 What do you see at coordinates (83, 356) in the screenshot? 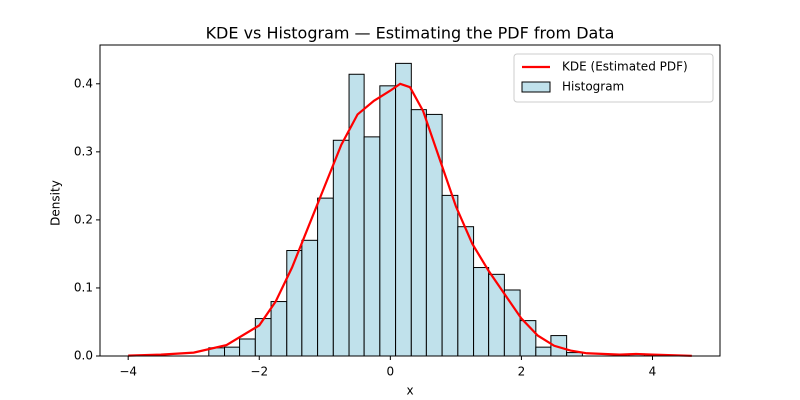
I see `y-tick-label: 0.0` at bounding box center [83, 356].